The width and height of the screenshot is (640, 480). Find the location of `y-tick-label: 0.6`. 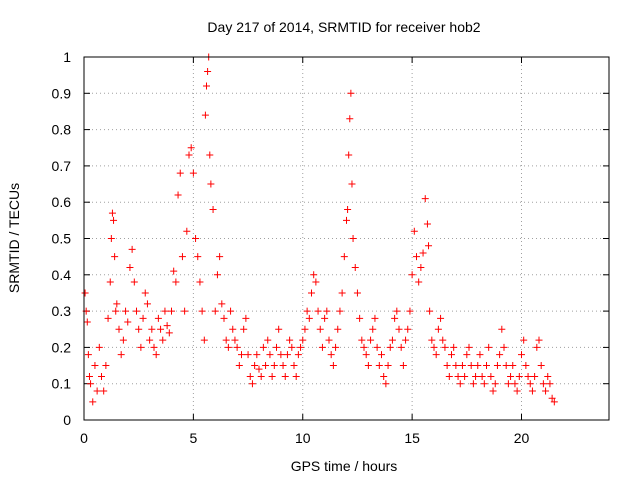

y-tick-label: 0.6 is located at coordinates (62, 202).